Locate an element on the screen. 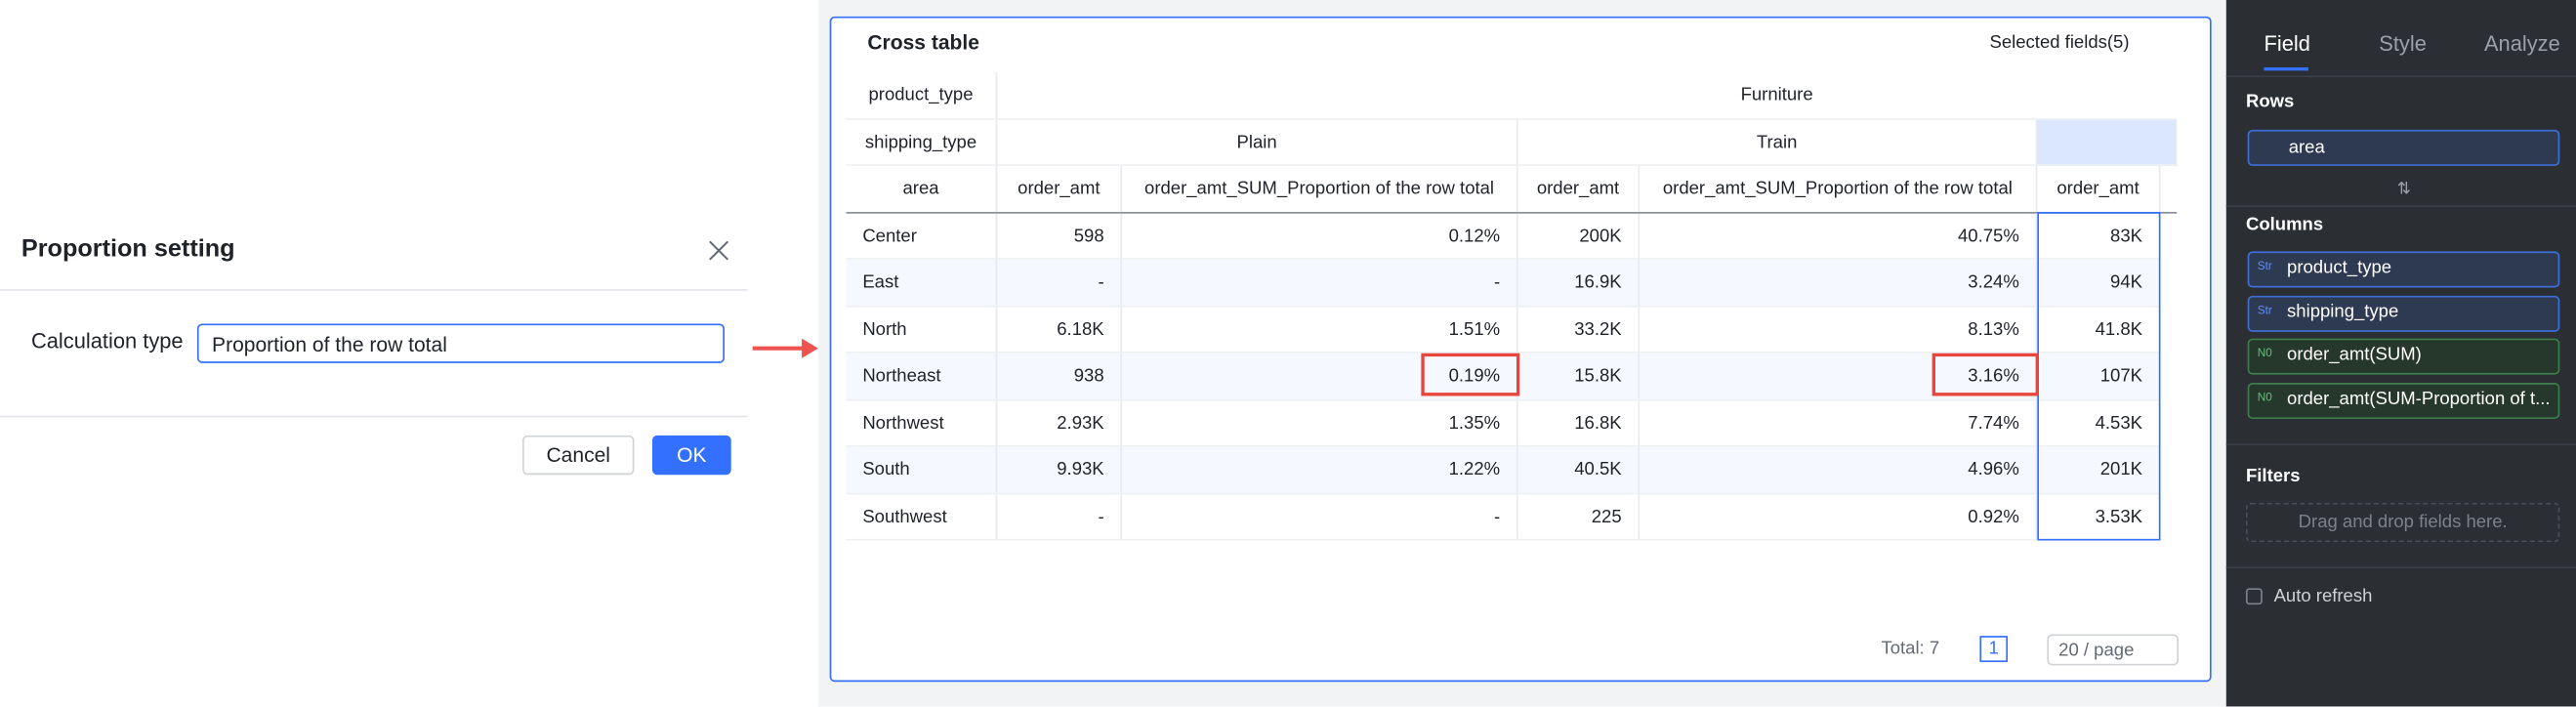  table-cell: 40.75% is located at coordinates (1839, 236).